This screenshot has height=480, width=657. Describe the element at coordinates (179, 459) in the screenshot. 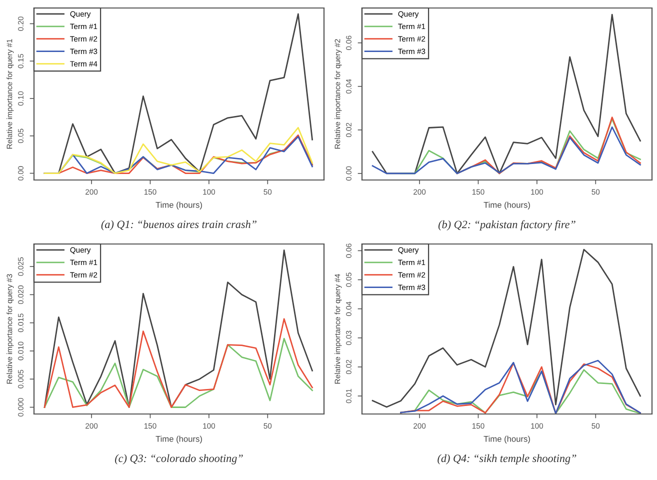

I see `text: (c) Q3: “colorado shooting”` at that location.